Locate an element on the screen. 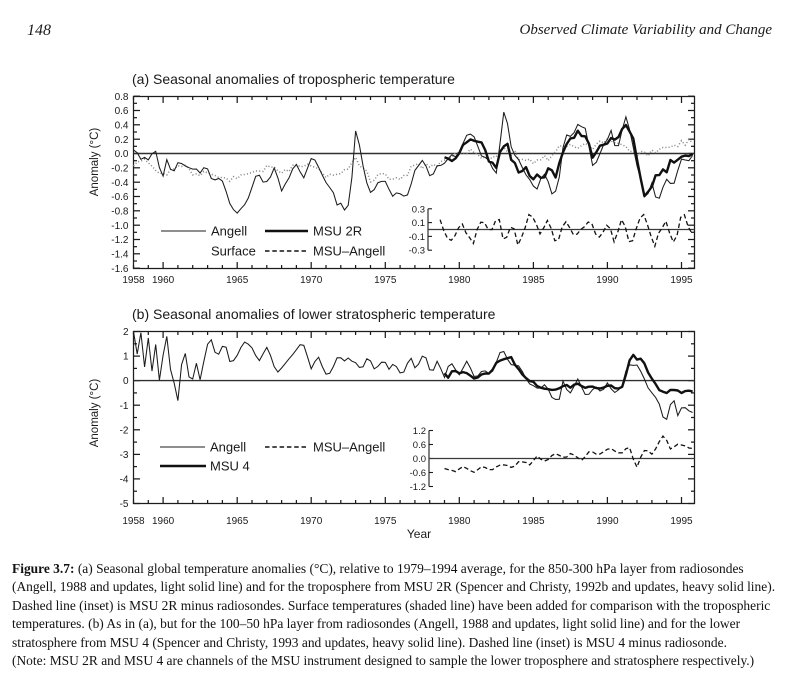 This screenshot has height=682, width=786. svg-text: -0.3 is located at coordinates (417, 251).